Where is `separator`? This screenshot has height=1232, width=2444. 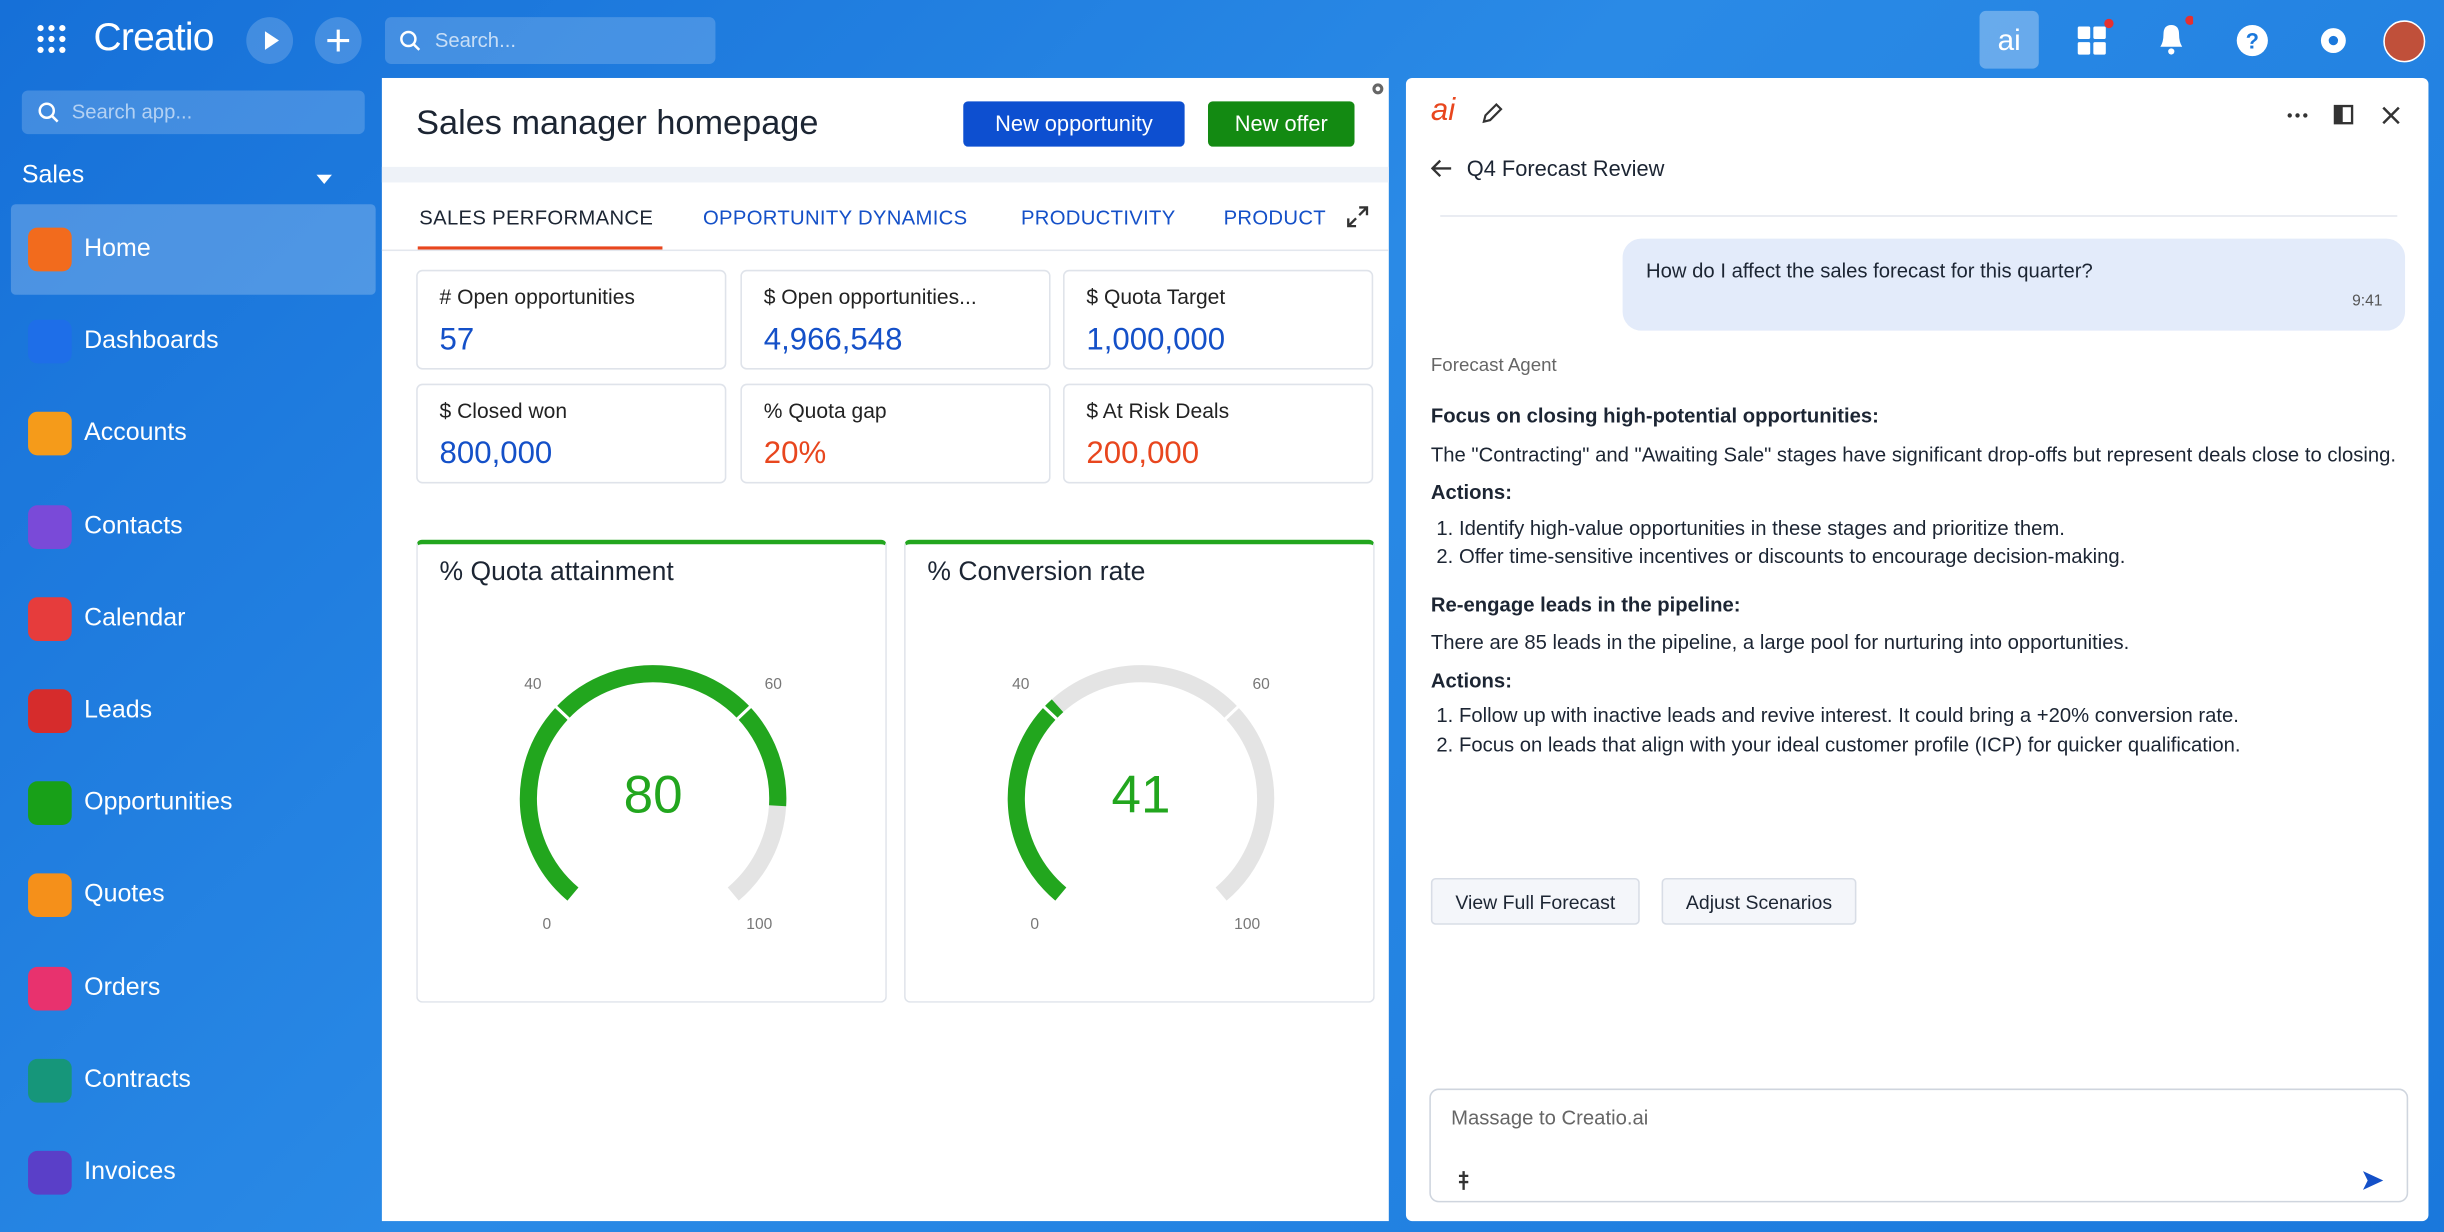 separator is located at coordinates (885, 174).